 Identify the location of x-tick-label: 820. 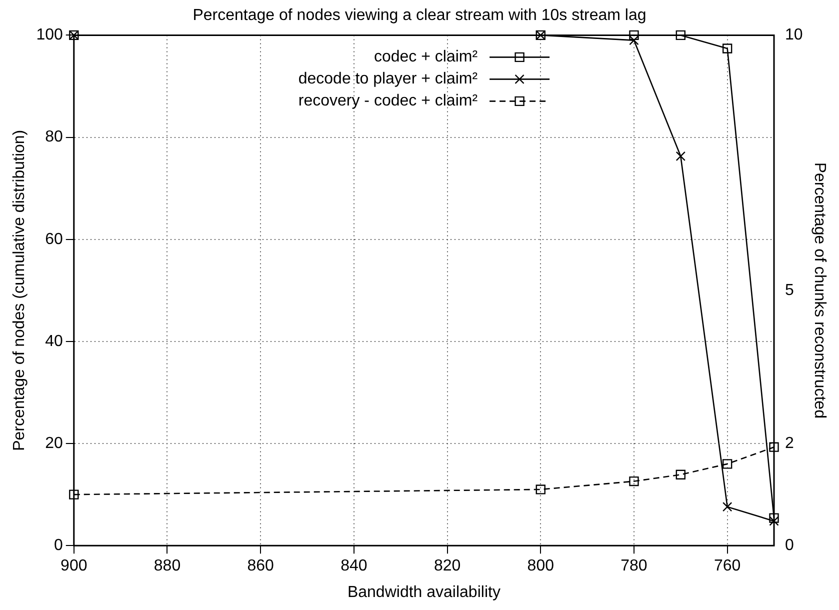
(447, 566).